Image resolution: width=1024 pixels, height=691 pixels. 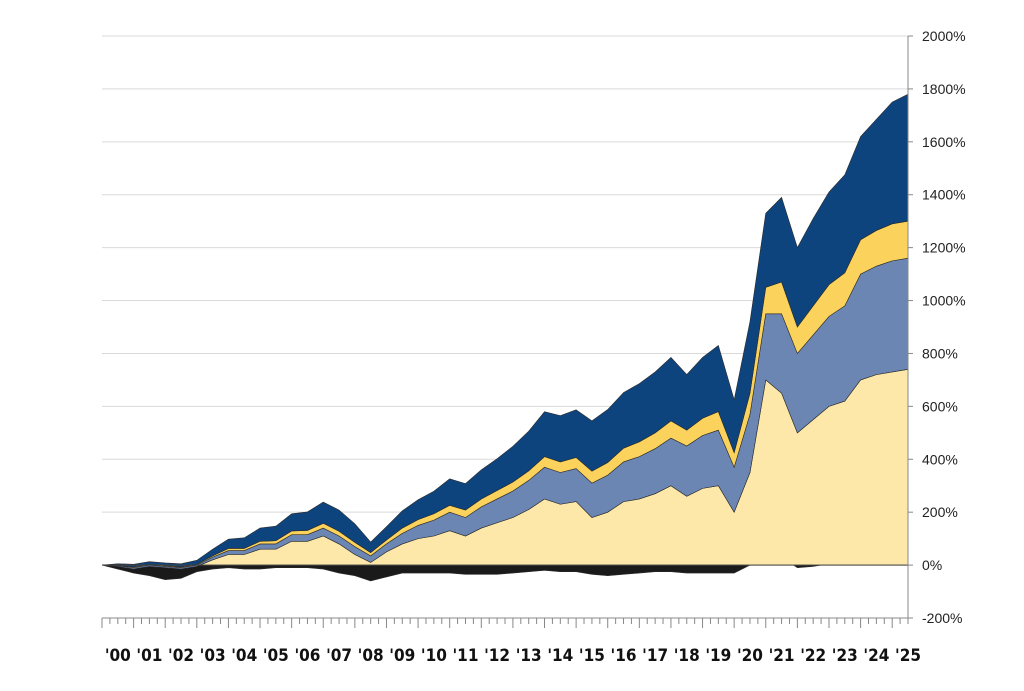 What do you see at coordinates (497, 656) in the screenshot?
I see `x-tick-label: '12` at bounding box center [497, 656].